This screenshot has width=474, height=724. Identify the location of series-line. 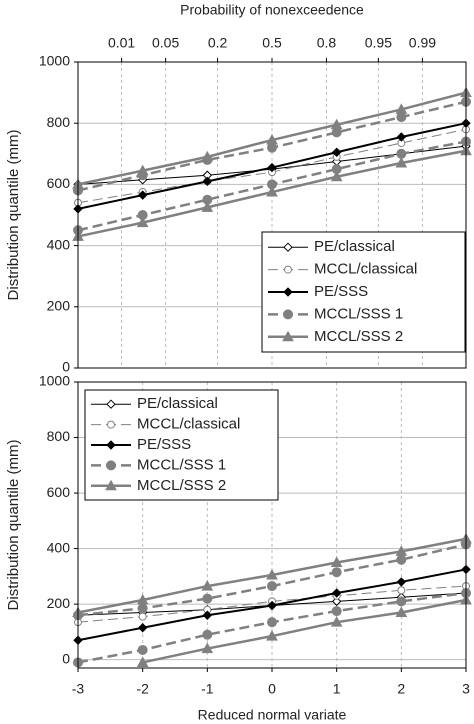
(304, 631).